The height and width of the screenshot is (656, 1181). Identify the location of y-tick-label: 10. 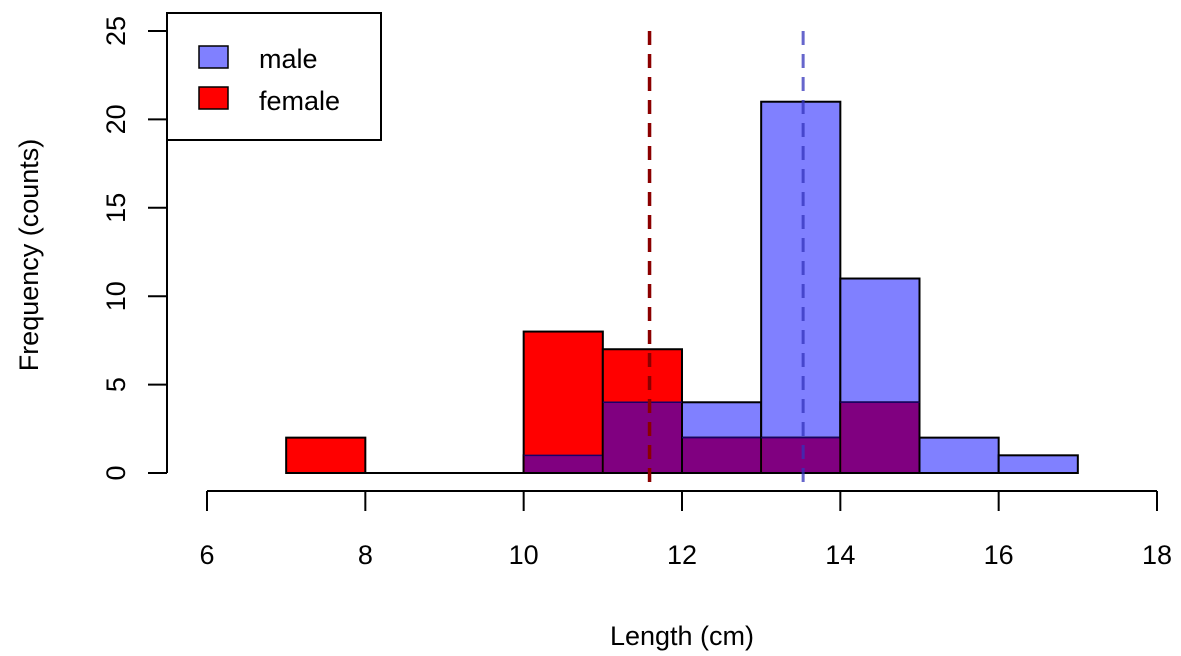
(116, 296).